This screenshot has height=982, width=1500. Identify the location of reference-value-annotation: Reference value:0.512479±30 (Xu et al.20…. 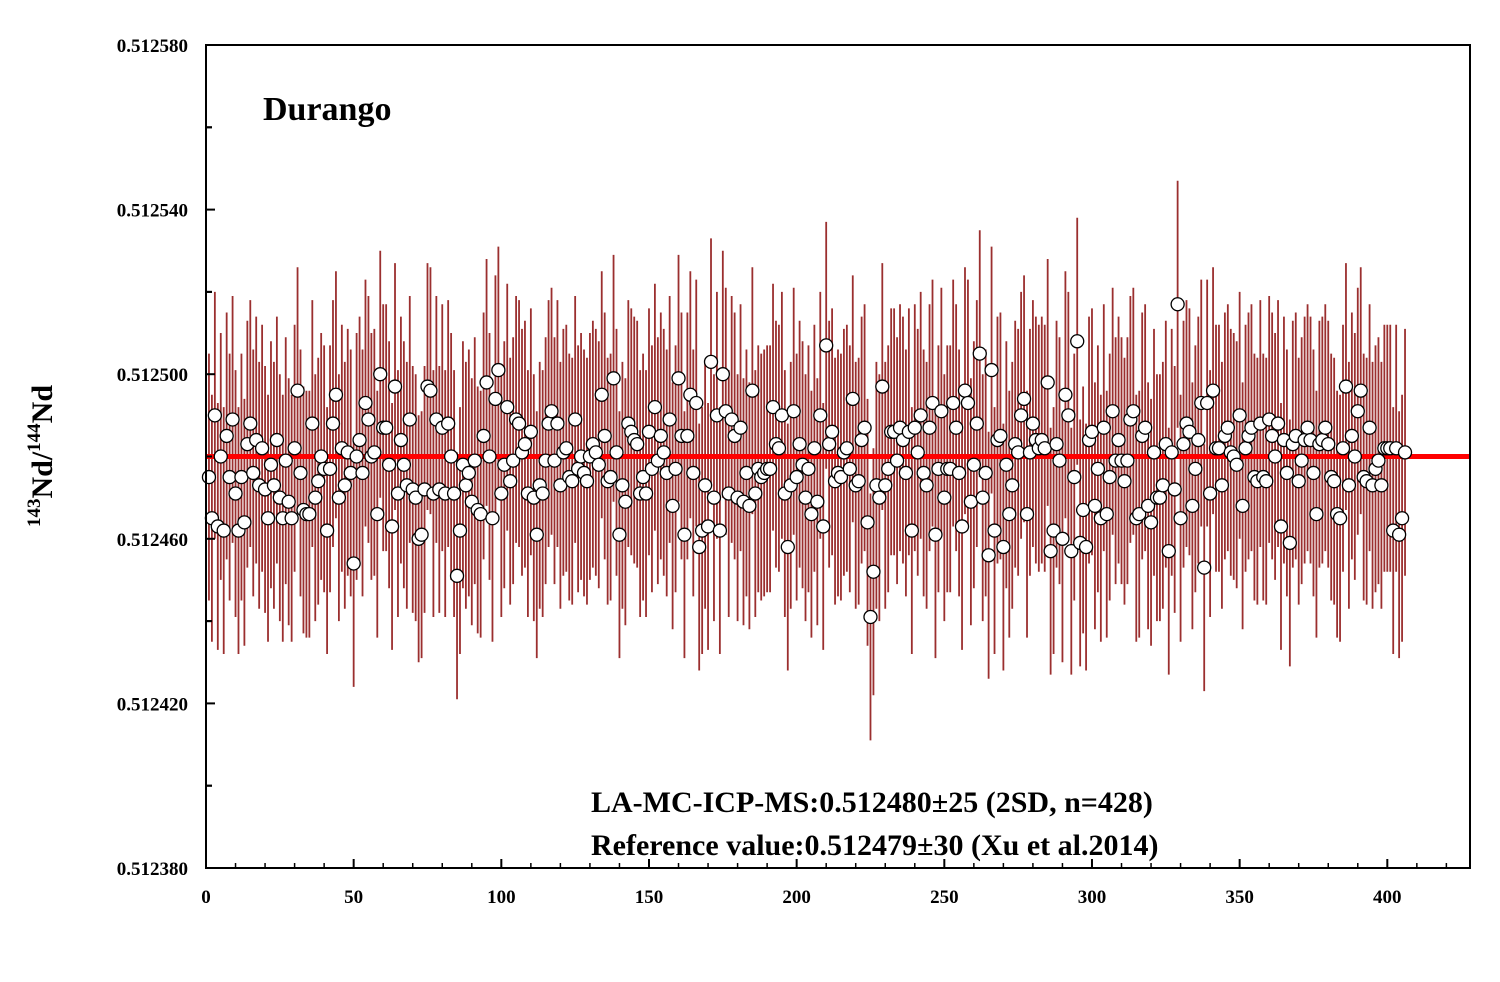
(874, 845).